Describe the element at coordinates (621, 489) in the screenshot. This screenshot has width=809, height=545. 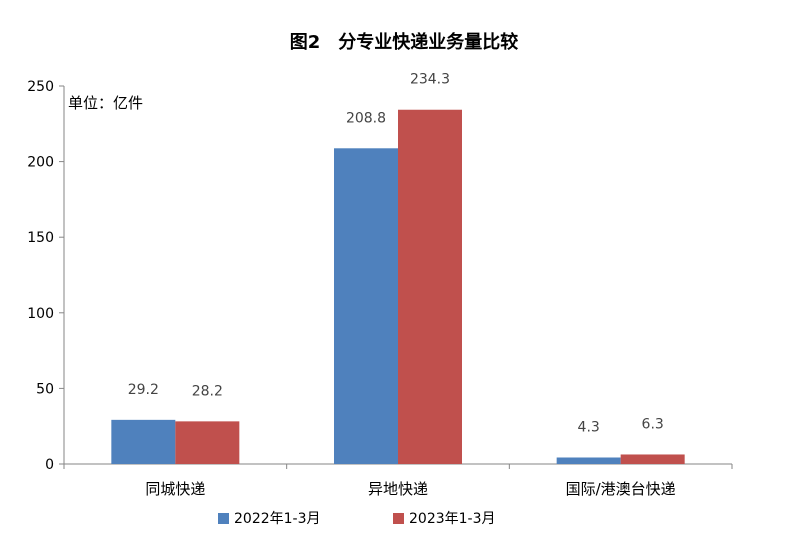
I see `category-label: 国际/港澳台快递` at that location.